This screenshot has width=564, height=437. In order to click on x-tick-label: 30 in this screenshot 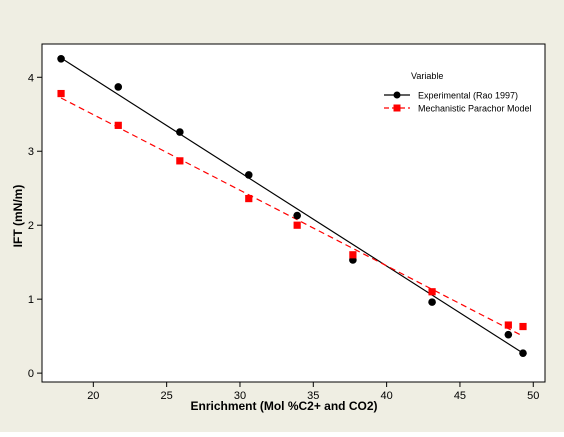, I will do `click(240, 396)`.